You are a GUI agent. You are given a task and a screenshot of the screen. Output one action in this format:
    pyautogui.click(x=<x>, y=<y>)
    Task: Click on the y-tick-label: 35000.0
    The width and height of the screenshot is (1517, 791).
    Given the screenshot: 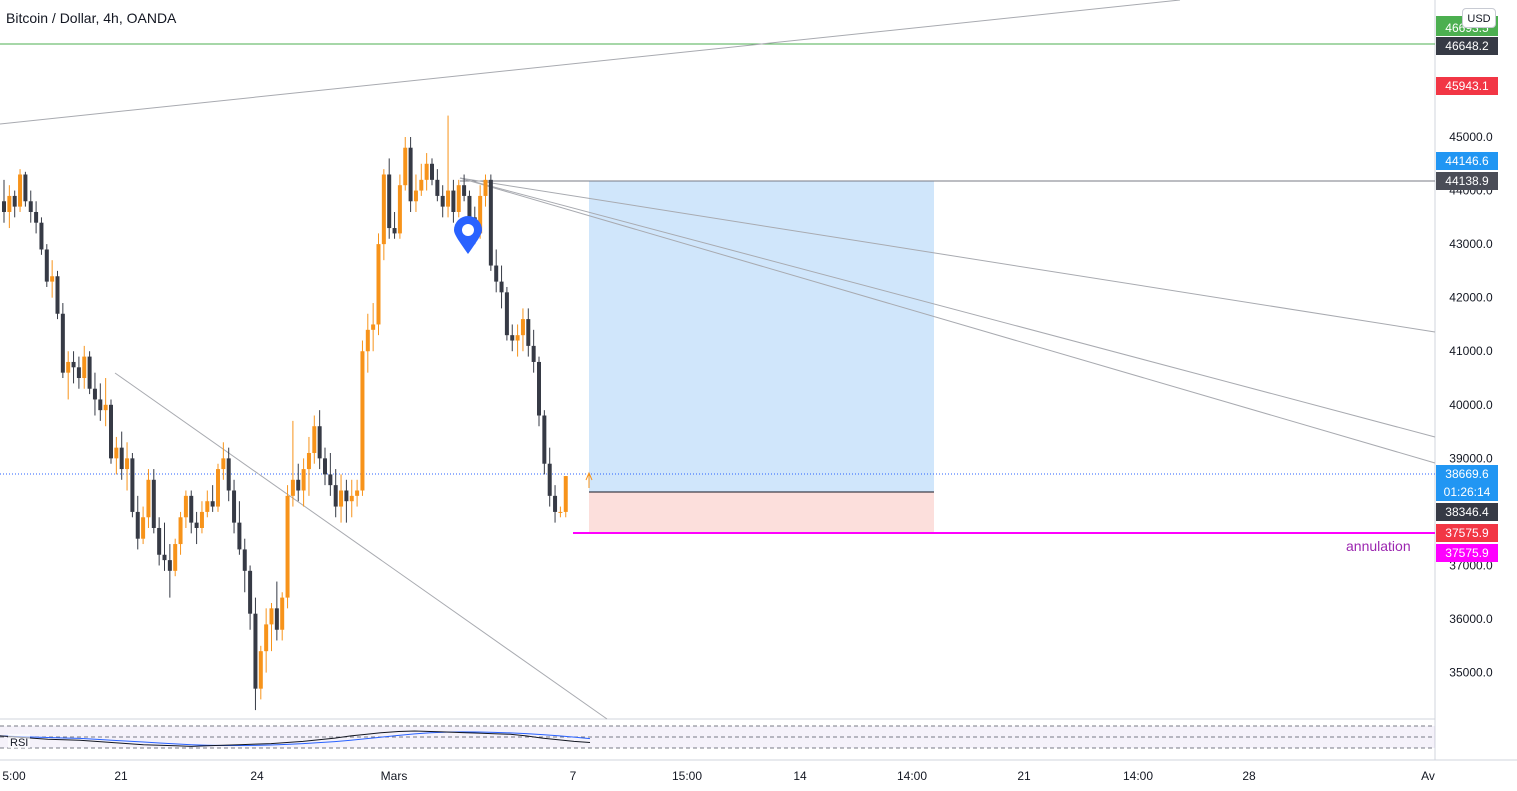 What is the action you would take?
    pyautogui.click(x=1471, y=673)
    